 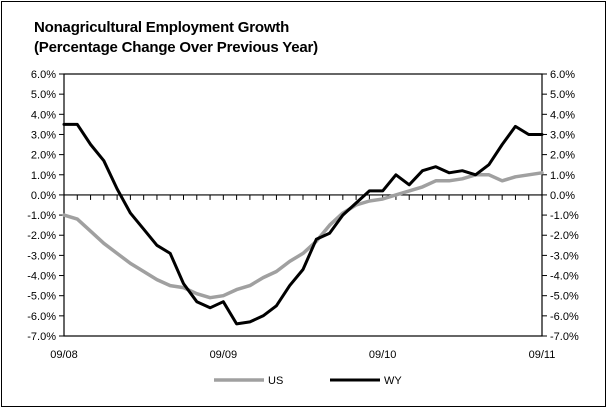 What do you see at coordinates (43, 196) in the screenshot?
I see `y-tick-label-left: 0.0%` at bounding box center [43, 196].